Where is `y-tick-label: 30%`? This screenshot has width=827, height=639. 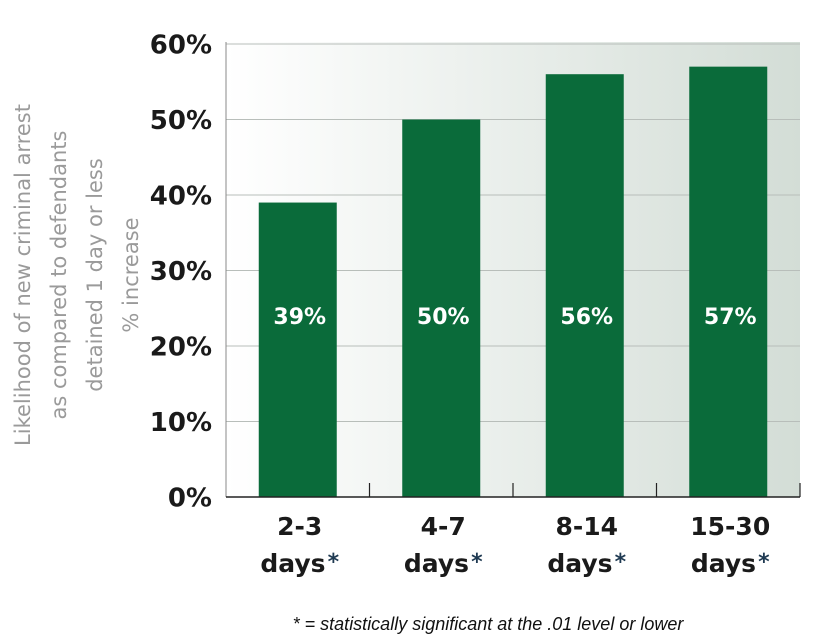 y-tick-label: 30% is located at coordinates (181, 272).